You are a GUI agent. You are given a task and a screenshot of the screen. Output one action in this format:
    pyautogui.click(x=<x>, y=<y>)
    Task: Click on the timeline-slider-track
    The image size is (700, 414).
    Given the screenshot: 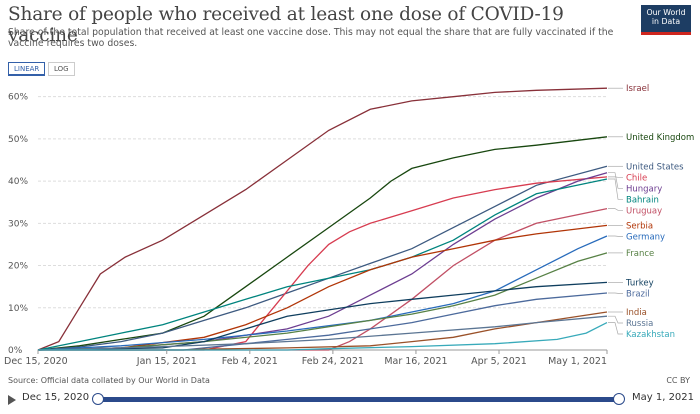 What is the action you would take?
    pyautogui.click(x=359, y=399)
    